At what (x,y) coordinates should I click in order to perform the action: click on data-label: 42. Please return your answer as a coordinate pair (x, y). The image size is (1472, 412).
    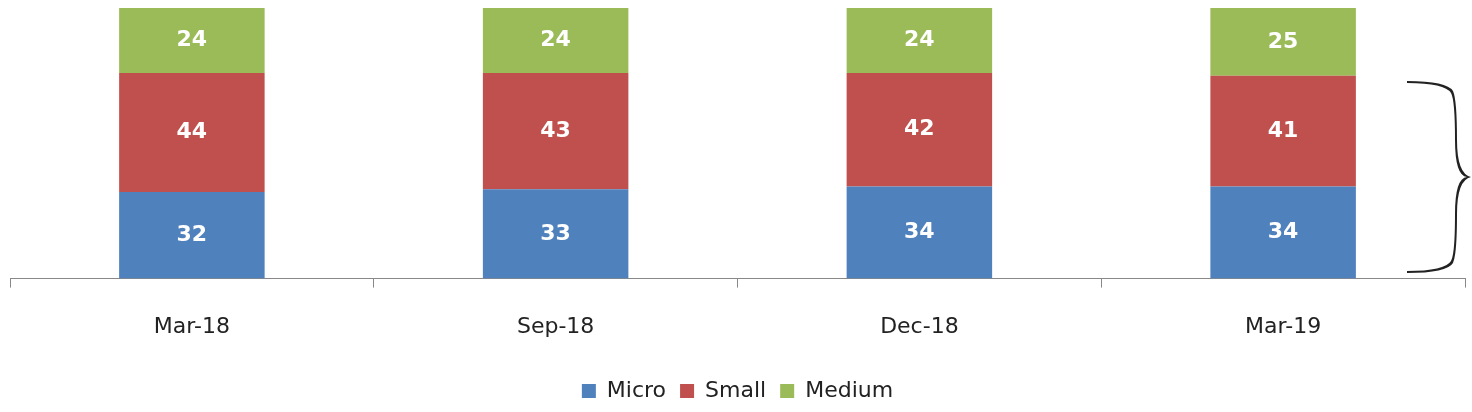
    Looking at the image, I should click on (919, 128).